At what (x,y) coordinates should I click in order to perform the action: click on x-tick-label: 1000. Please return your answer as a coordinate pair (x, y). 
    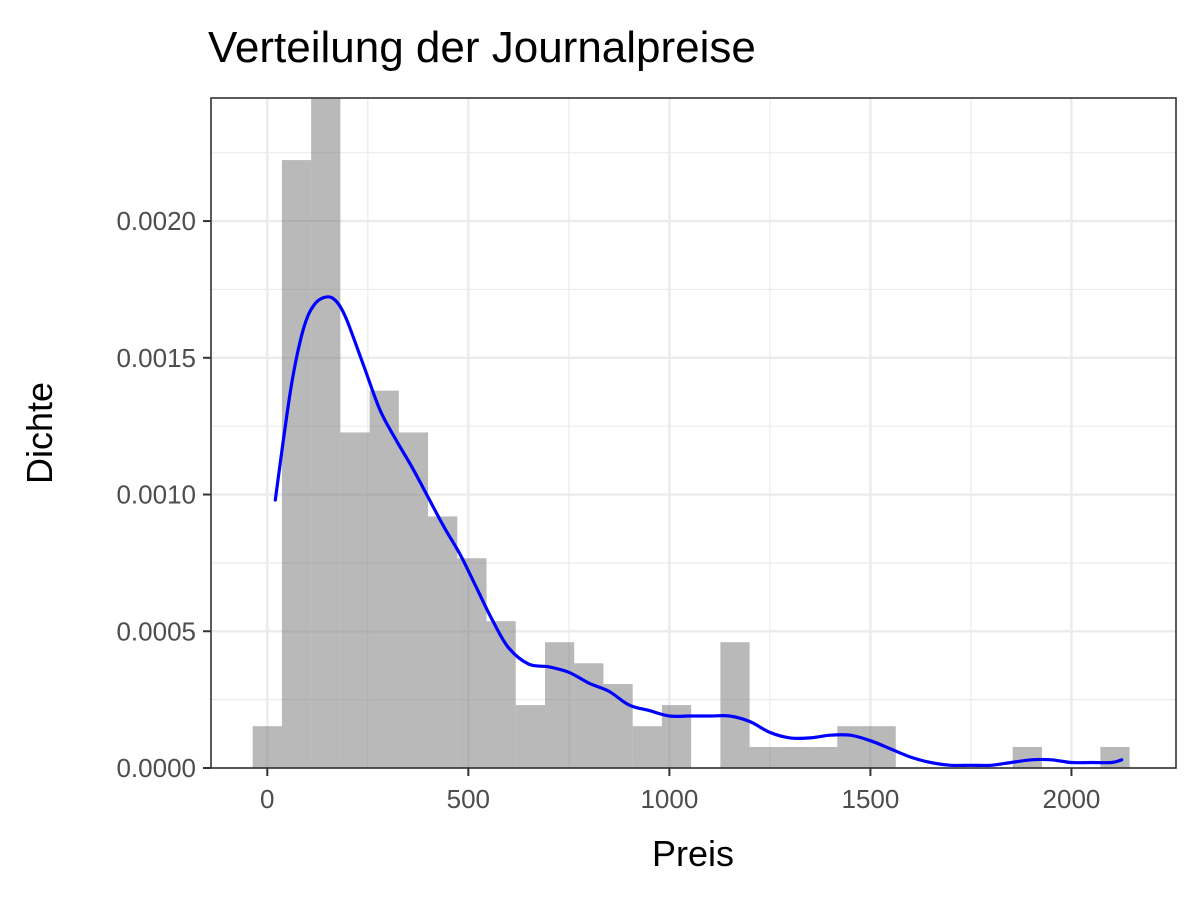
    Looking at the image, I should click on (669, 799).